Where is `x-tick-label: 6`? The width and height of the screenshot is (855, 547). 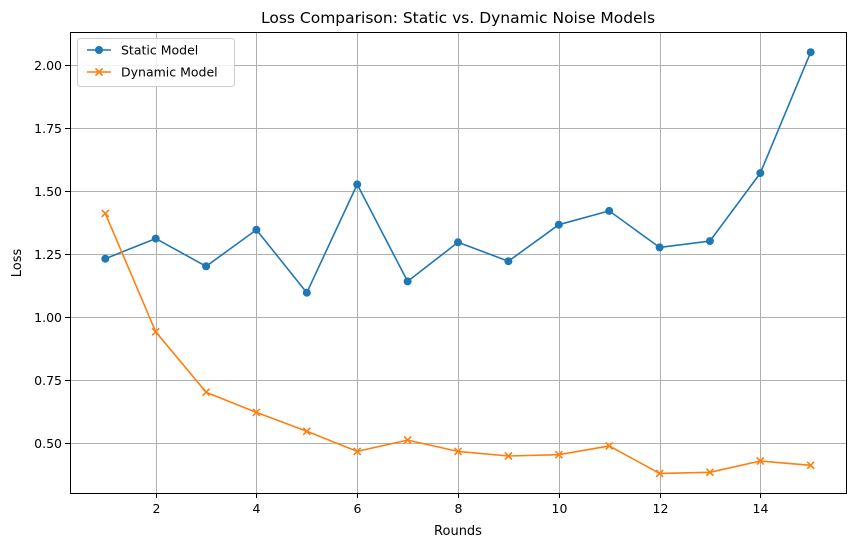
x-tick-label: 6 is located at coordinates (358, 508).